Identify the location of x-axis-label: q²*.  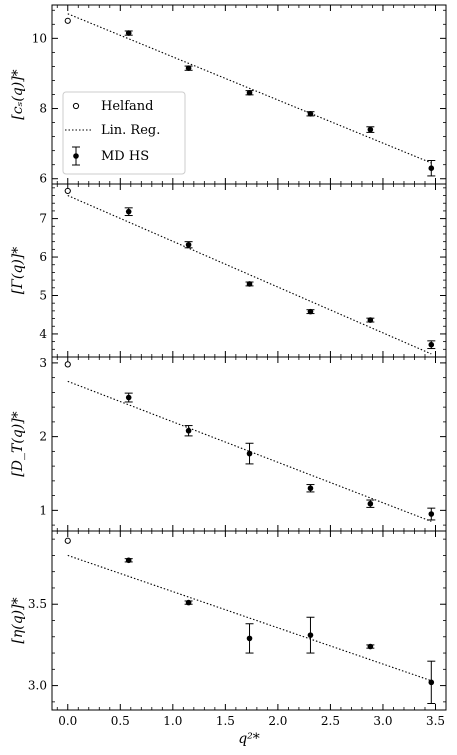
(249, 739).